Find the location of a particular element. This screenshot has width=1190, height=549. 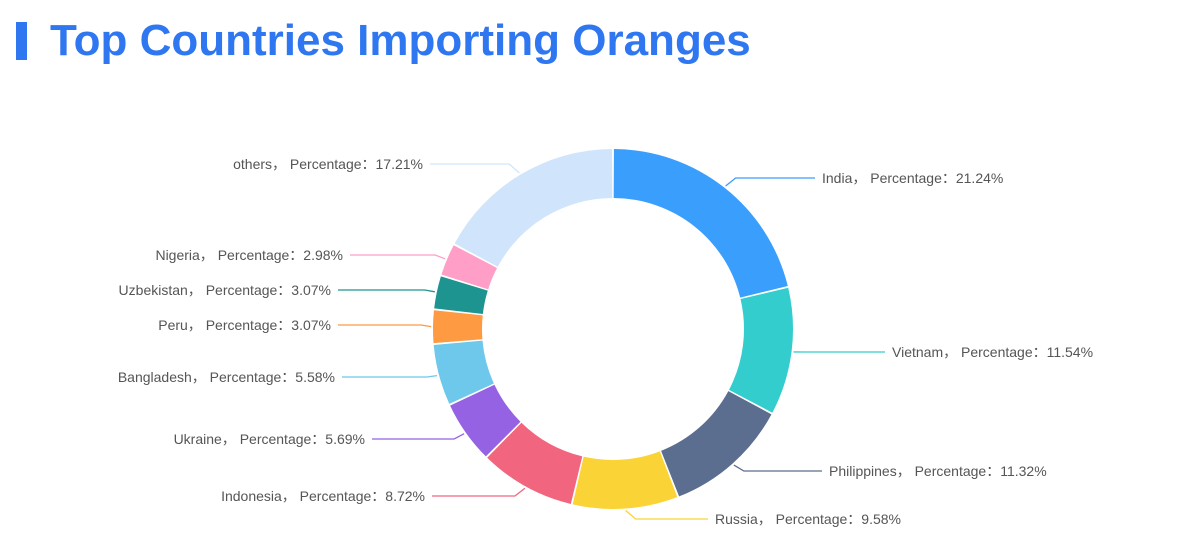

slice-vietnam is located at coordinates (761, 350).